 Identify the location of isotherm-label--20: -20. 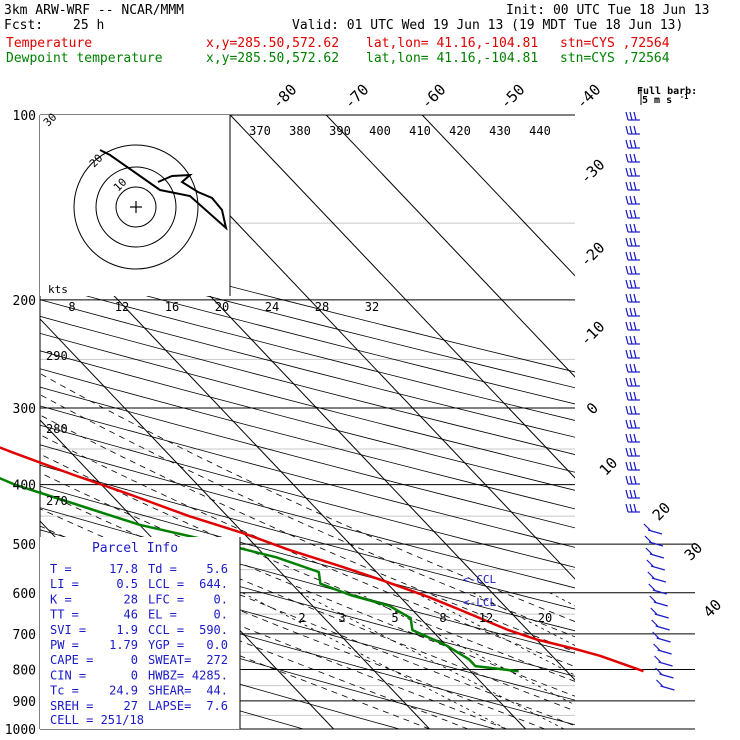
(593, 255).